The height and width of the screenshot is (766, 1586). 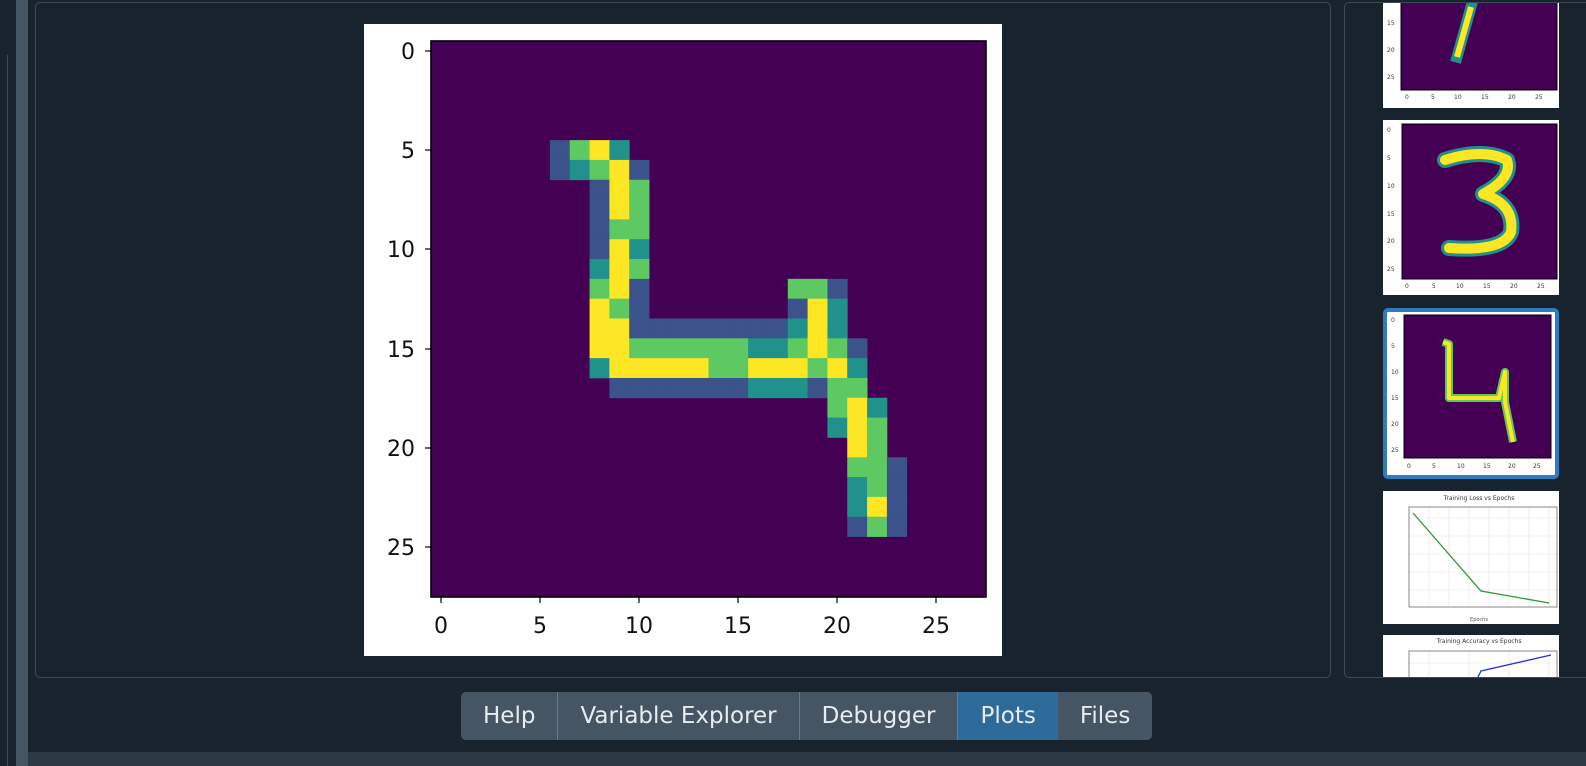 I want to click on plot-thumbnail: Training Accuracy vs Epochs, so click(x=1471, y=656).